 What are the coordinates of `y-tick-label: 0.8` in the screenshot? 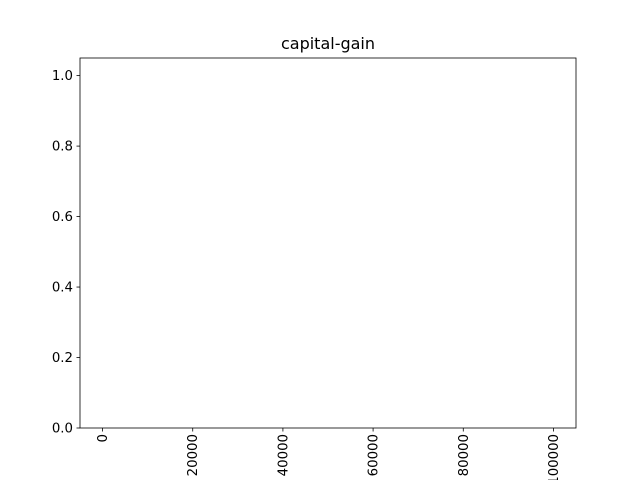 It's located at (62, 147).